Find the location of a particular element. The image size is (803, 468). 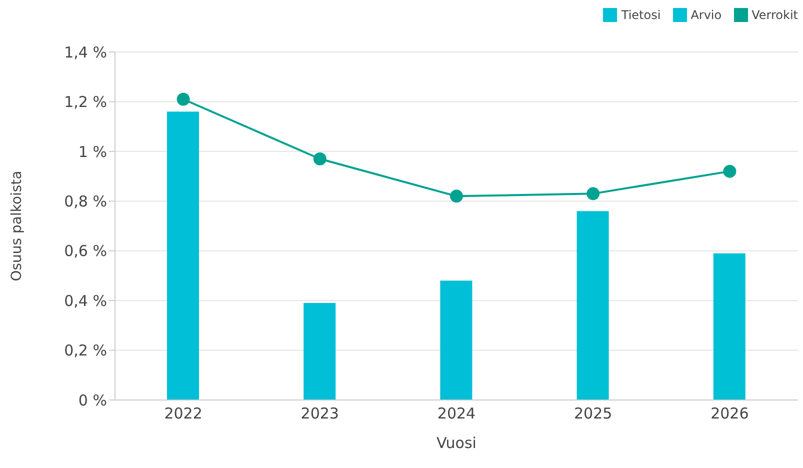

legend-label: Tietosi is located at coordinates (641, 15).